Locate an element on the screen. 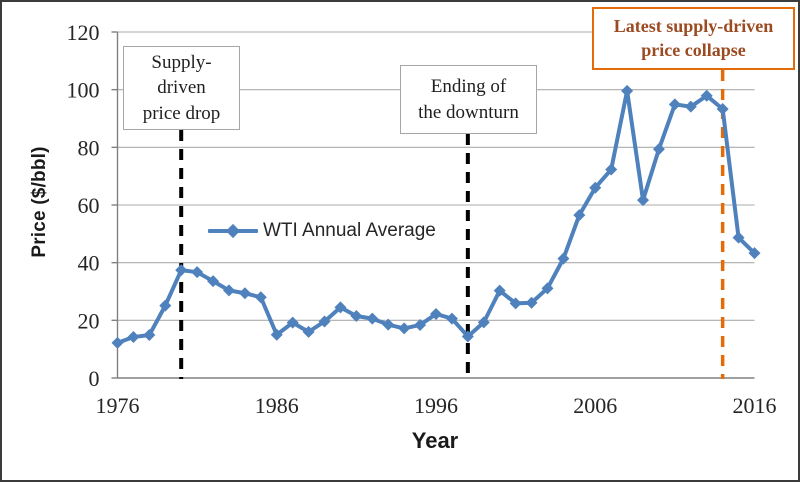 The width and height of the screenshot is (800, 482). data-point-1984 is located at coordinates (244, 293).